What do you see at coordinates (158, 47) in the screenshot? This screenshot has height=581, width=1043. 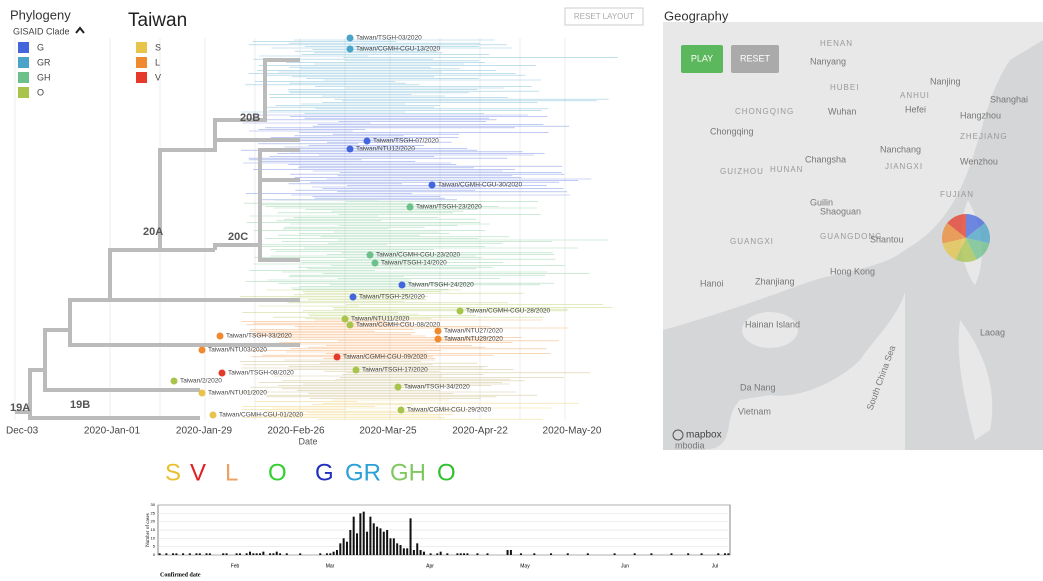 I see `legend-label: S` at bounding box center [158, 47].